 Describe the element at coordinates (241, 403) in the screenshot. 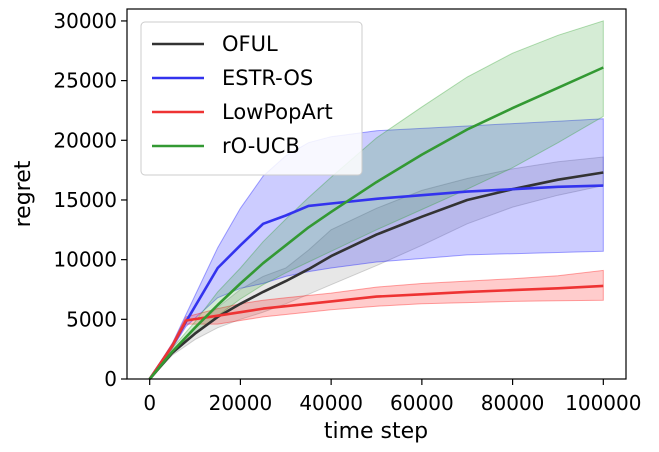

I see `x-tick-label: 20000` at that location.